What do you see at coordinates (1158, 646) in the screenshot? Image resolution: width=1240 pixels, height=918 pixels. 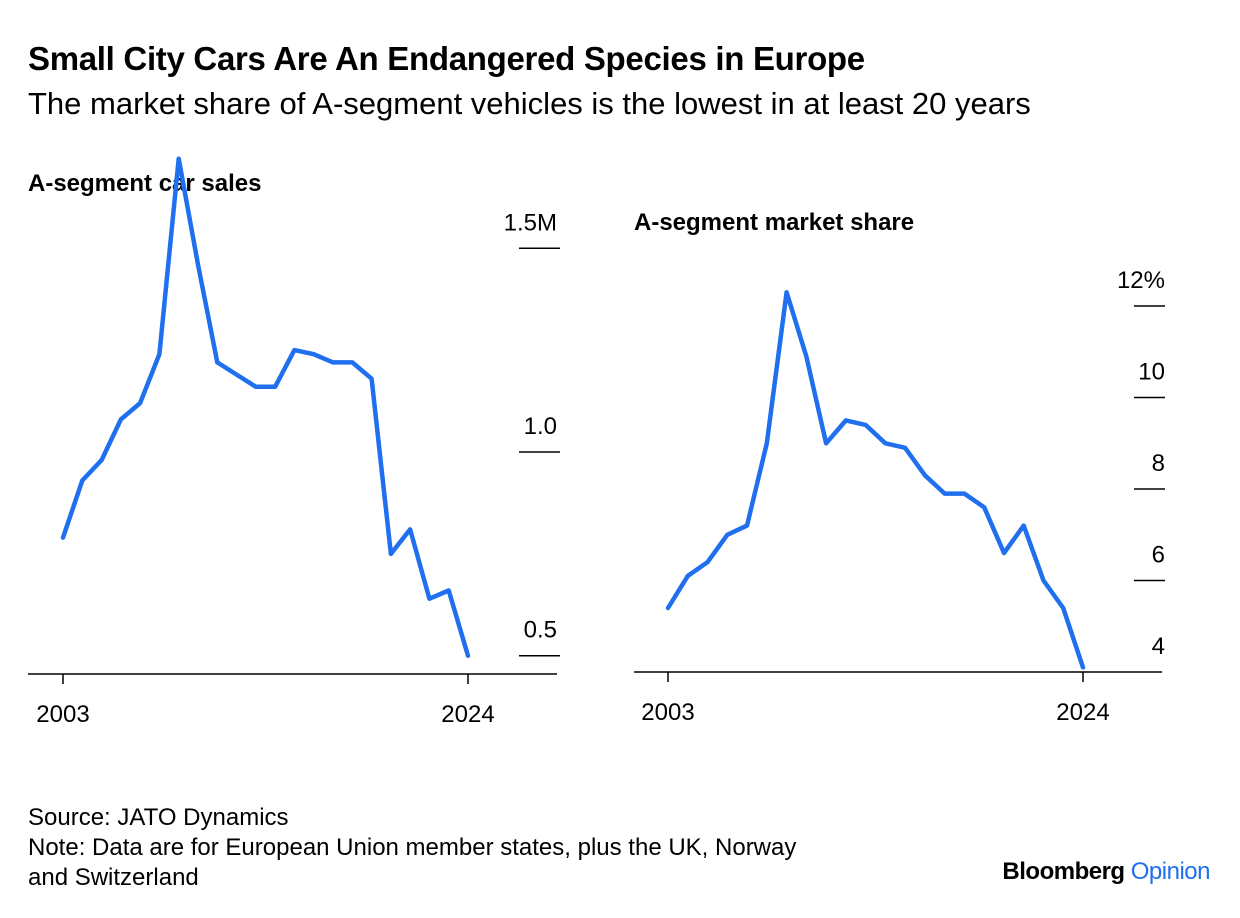 I see `share-y-tick-label-4: 4` at bounding box center [1158, 646].